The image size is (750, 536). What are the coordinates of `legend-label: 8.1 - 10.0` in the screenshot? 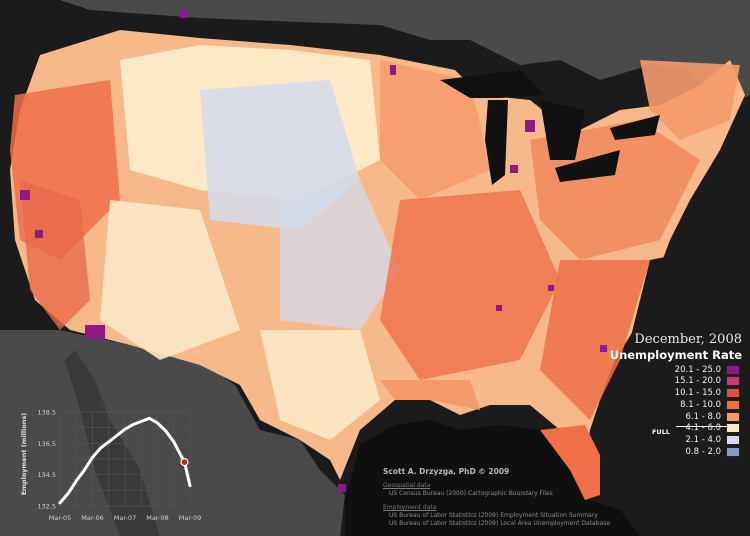 It's located at (700, 404).